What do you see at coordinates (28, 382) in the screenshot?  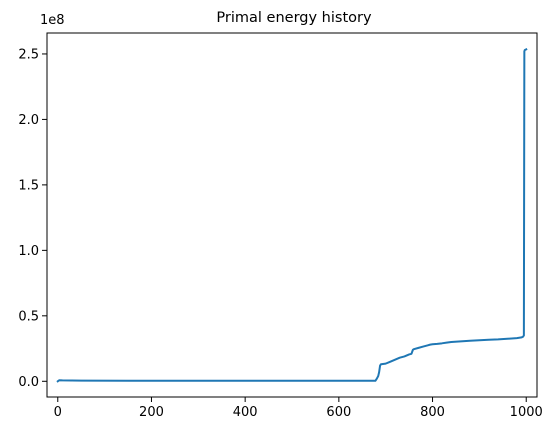 I see `y-tick-label: 0.0` at bounding box center [28, 382].